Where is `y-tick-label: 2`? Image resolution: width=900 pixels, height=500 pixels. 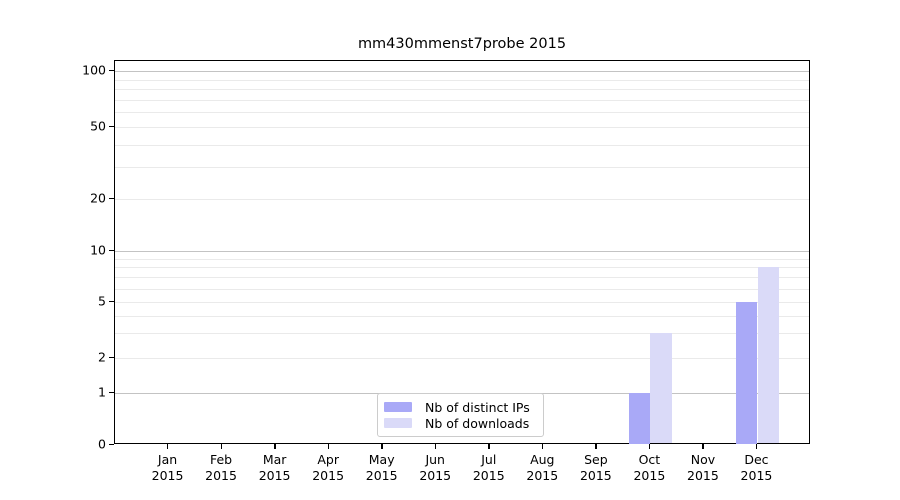
y-tick-label: 2 is located at coordinates (102, 357).